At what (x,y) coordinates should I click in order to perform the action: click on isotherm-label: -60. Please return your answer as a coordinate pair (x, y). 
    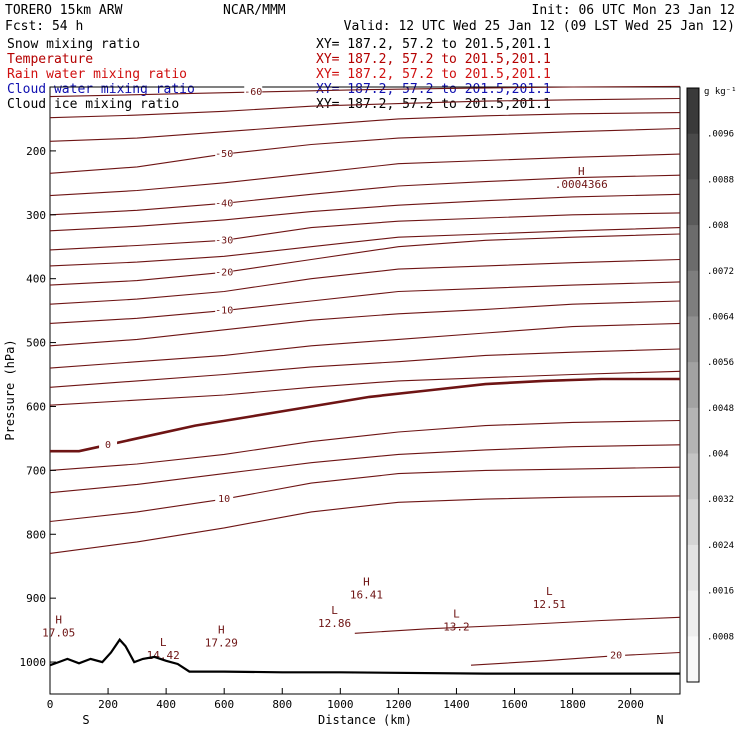
    Looking at the image, I should click on (253, 92).